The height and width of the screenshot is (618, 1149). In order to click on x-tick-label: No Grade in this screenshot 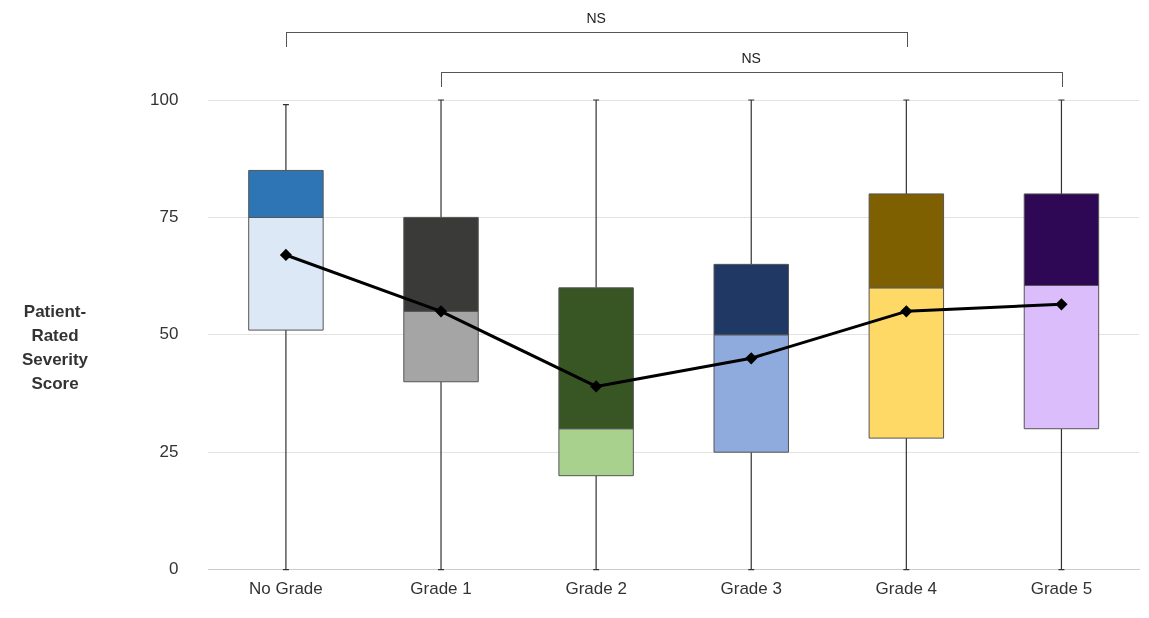, I will do `click(286, 589)`.